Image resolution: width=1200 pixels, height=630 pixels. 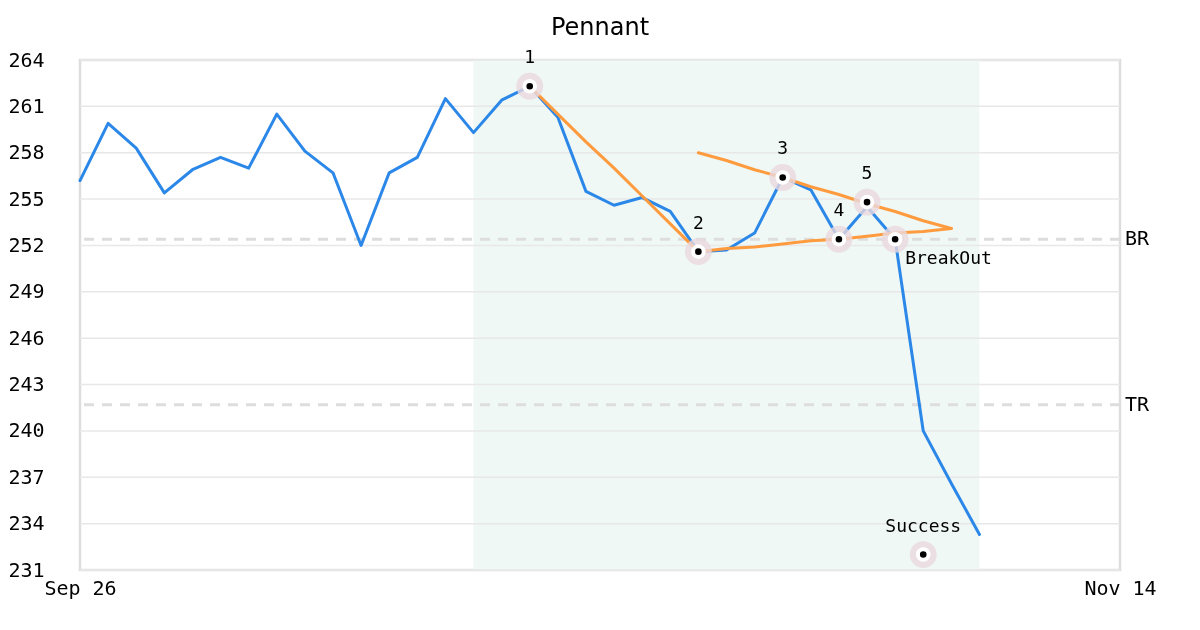 What do you see at coordinates (948, 258) in the screenshot?
I see `series-label: BreakOut` at bounding box center [948, 258].